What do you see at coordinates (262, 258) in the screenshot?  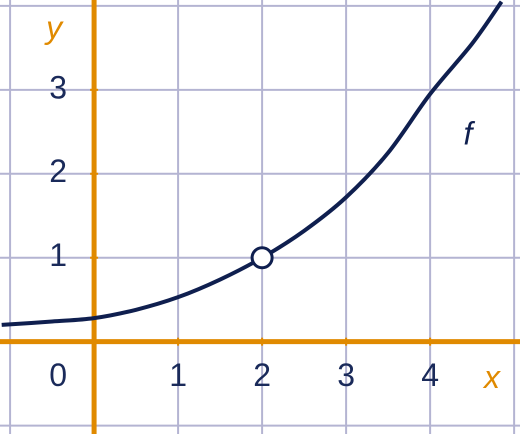 I see `point` at bounding box center [262, 258].